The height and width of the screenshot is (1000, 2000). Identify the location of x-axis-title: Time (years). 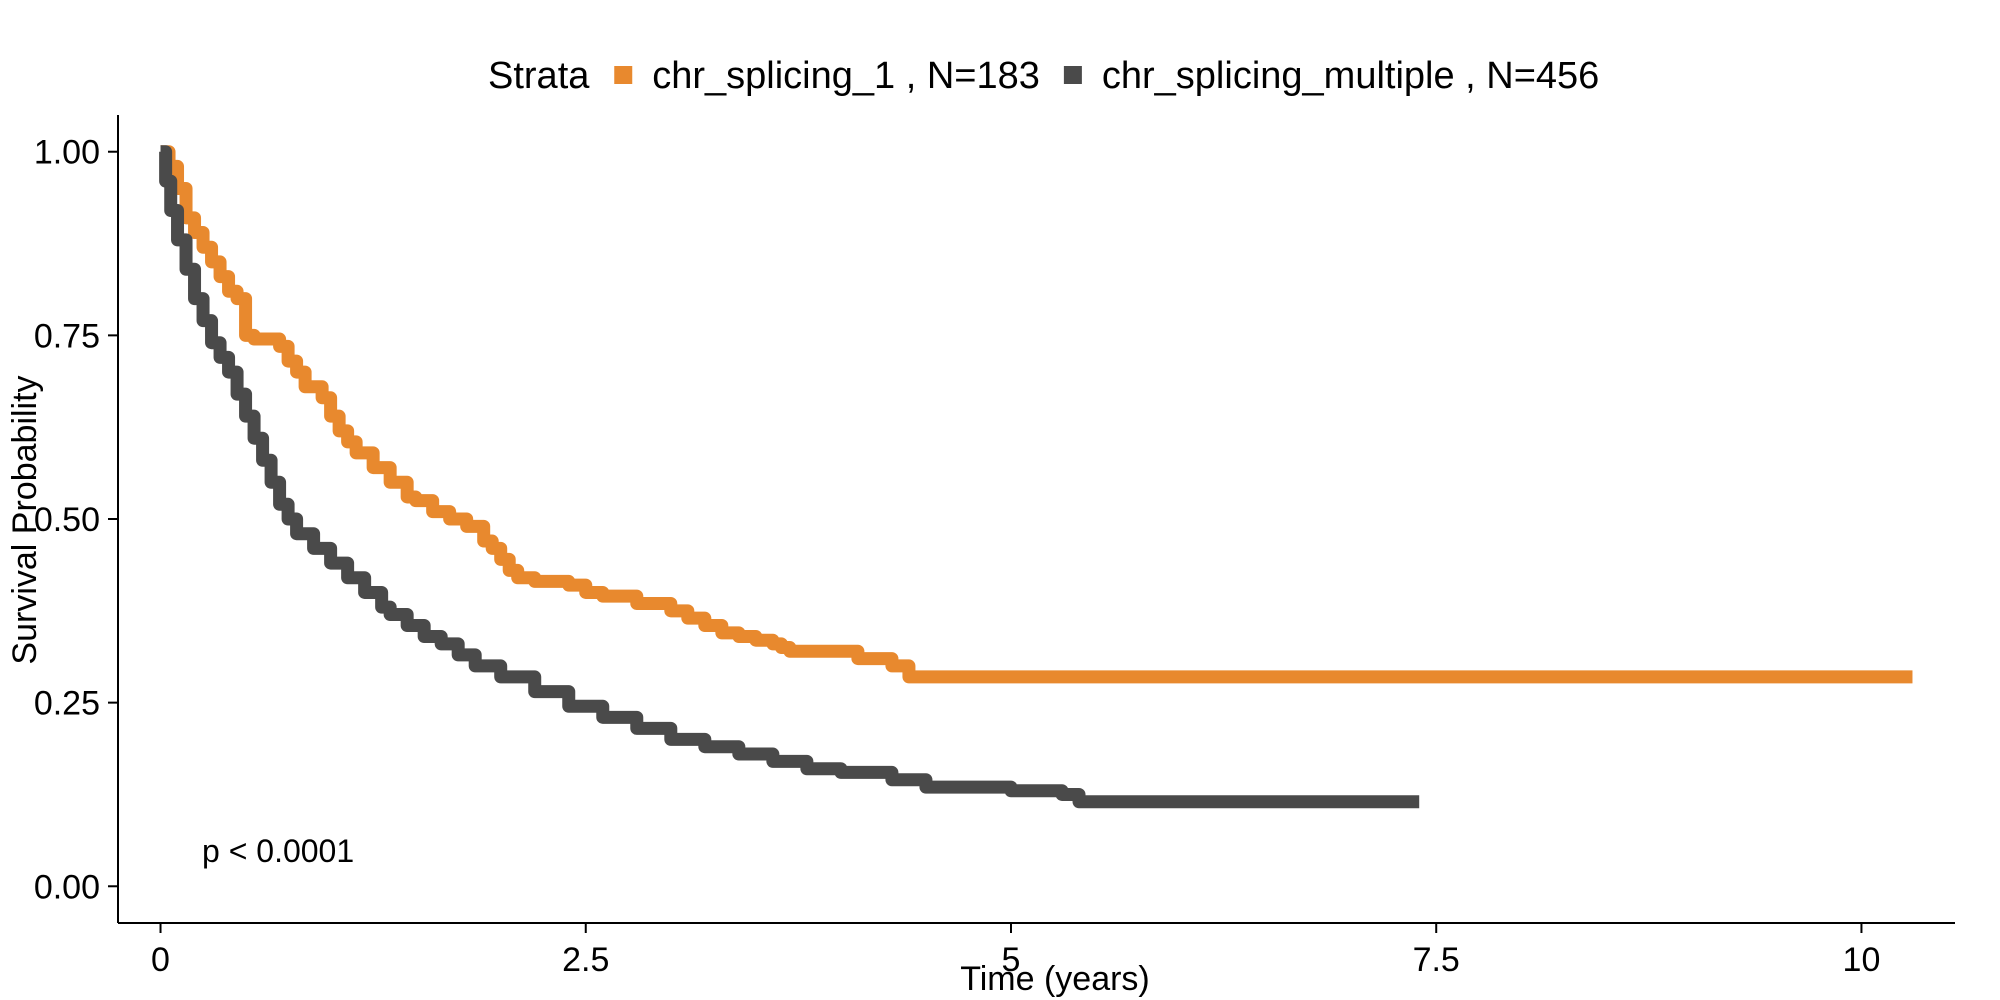
(1055, 979).